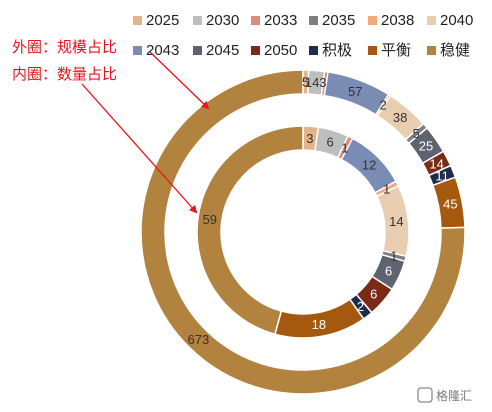  I want to click on outer-label-2050: 14, so click(436, 163).